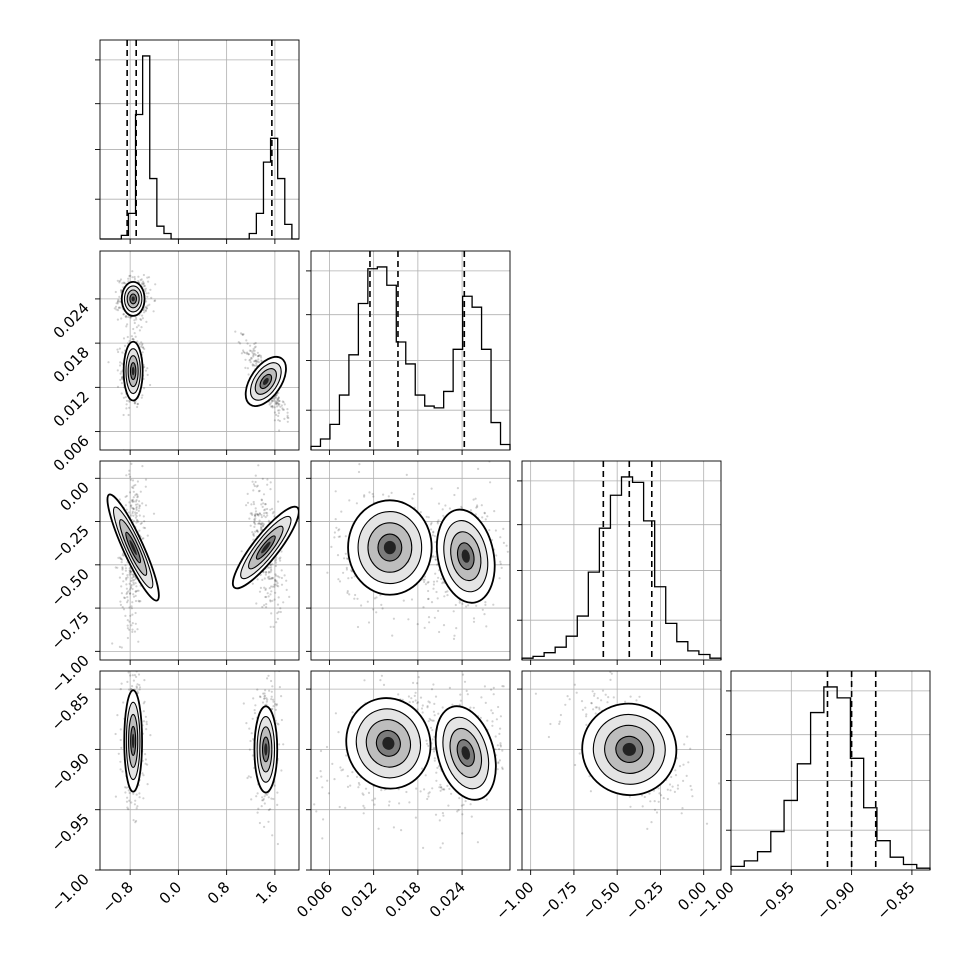  I want to click on density-content, so click(199, 758).